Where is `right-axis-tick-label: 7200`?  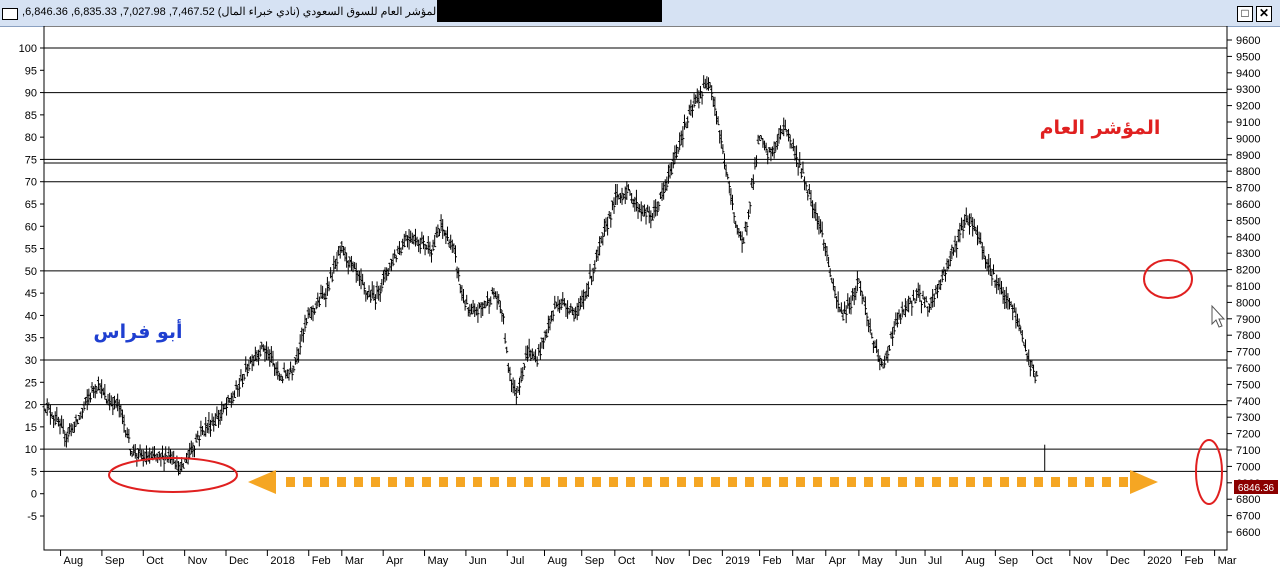
right-axis-tick-label: 7200 is located at coordinates (1248, 435).